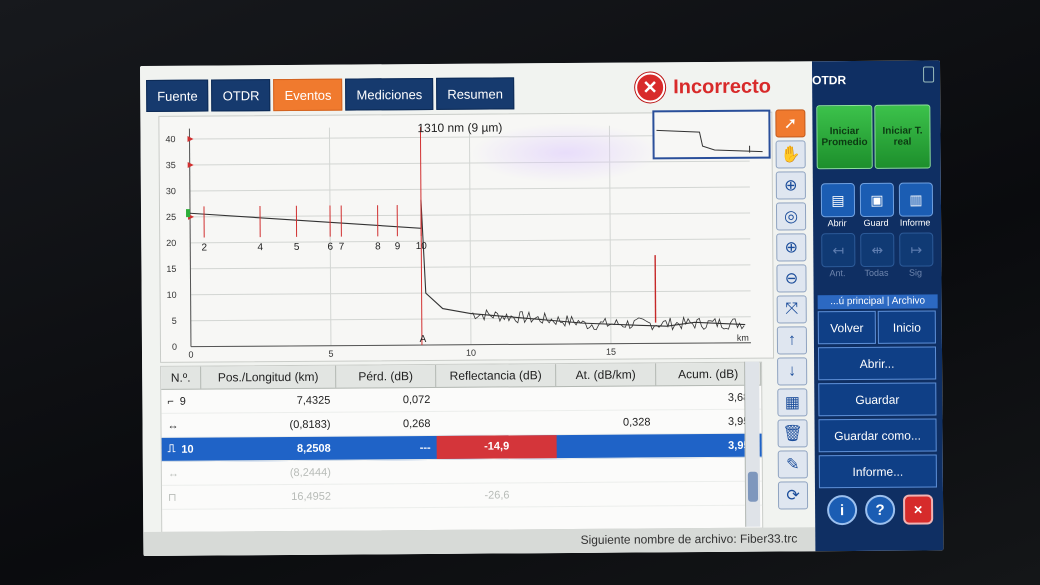 The height and width of the screenshot is (585, 1040). What do you see at coordinates (743, 338) in the screenshot?
I see `x-unit-label: km` at bounding box center [743, 338].